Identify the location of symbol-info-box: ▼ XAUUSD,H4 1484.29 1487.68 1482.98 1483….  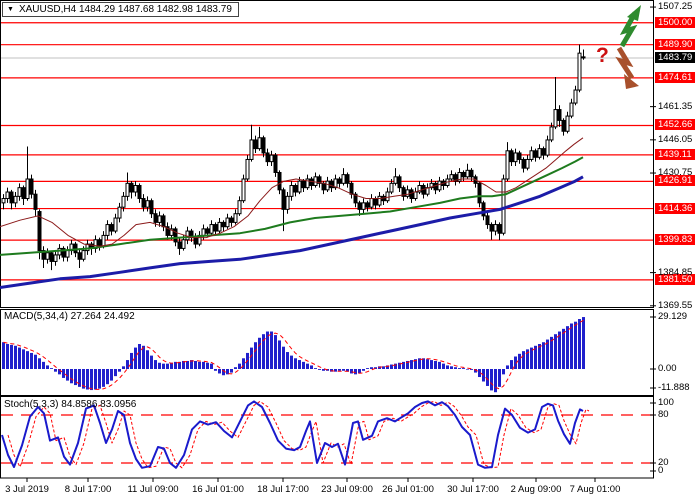
(120, 9).